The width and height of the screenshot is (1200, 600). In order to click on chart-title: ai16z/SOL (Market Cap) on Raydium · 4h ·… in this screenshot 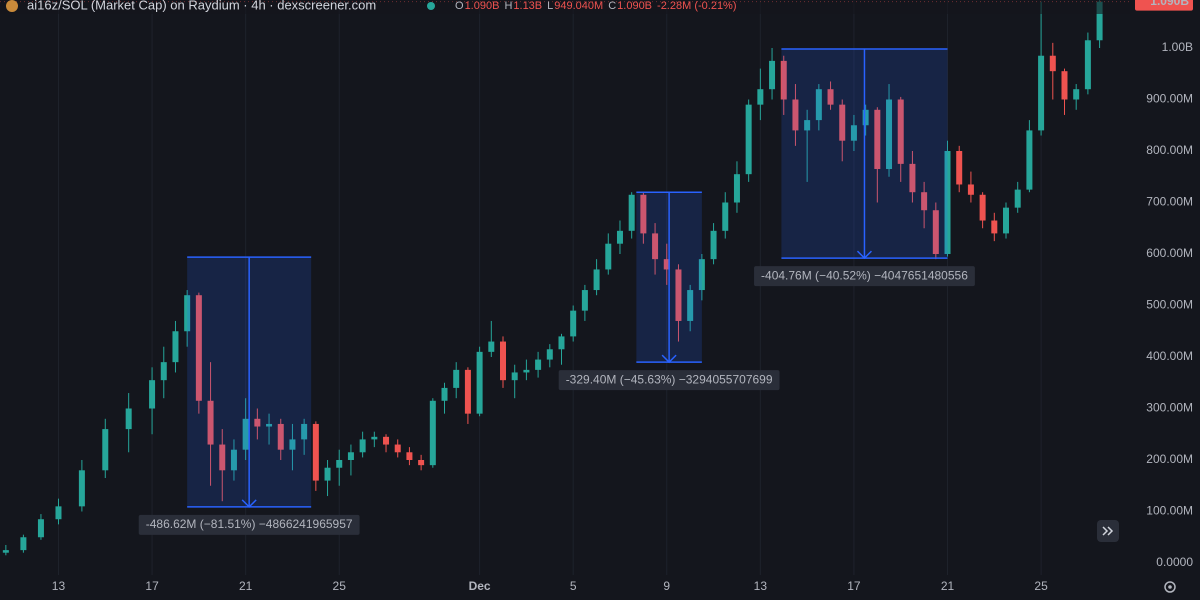, I will do `click(201, 6)`.